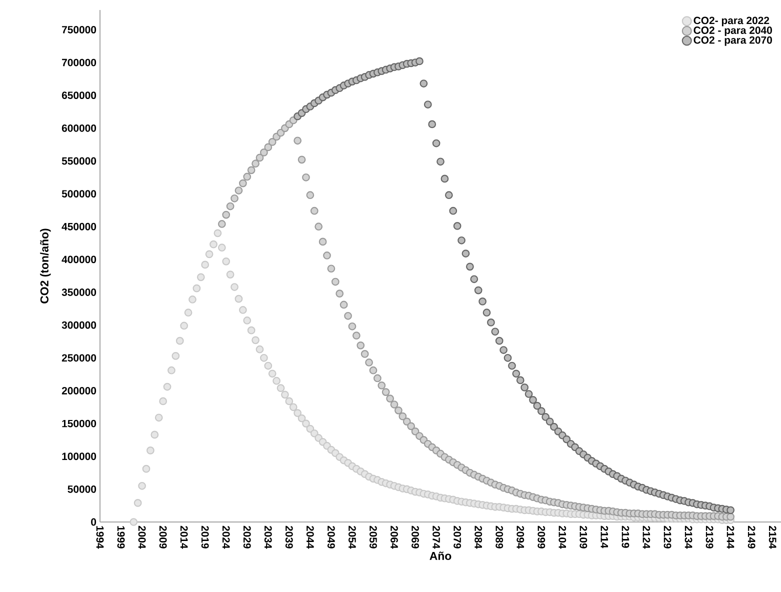 The width and height of the screenshot is (781, 592). Describe the element at coordinates (163, 537) in the screenshot. I see `x-tick-label: 2009` at that location.